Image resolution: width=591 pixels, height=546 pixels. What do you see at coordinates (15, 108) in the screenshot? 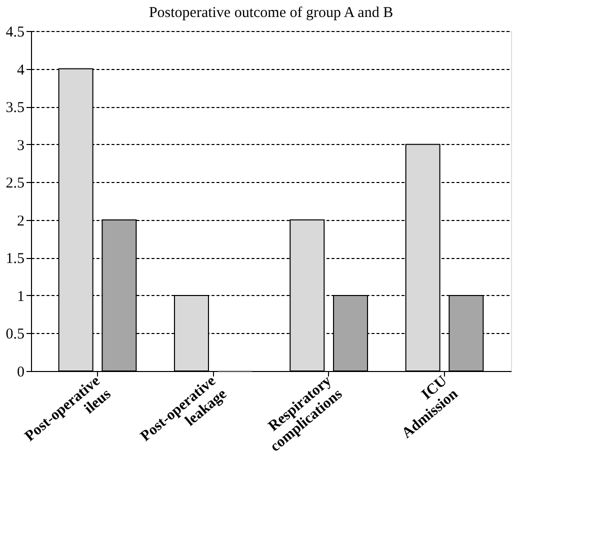
I see `y-tick-label: 3.5` at bounding box center [15, 108].